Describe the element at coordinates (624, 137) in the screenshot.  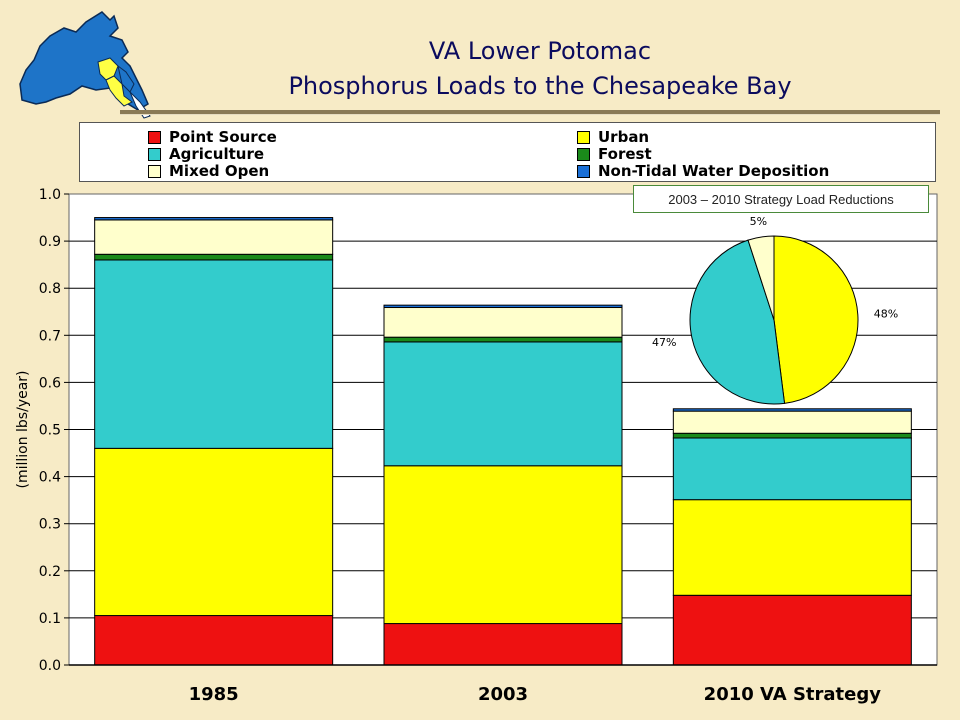
I see `legend-label: Urban` at that location.